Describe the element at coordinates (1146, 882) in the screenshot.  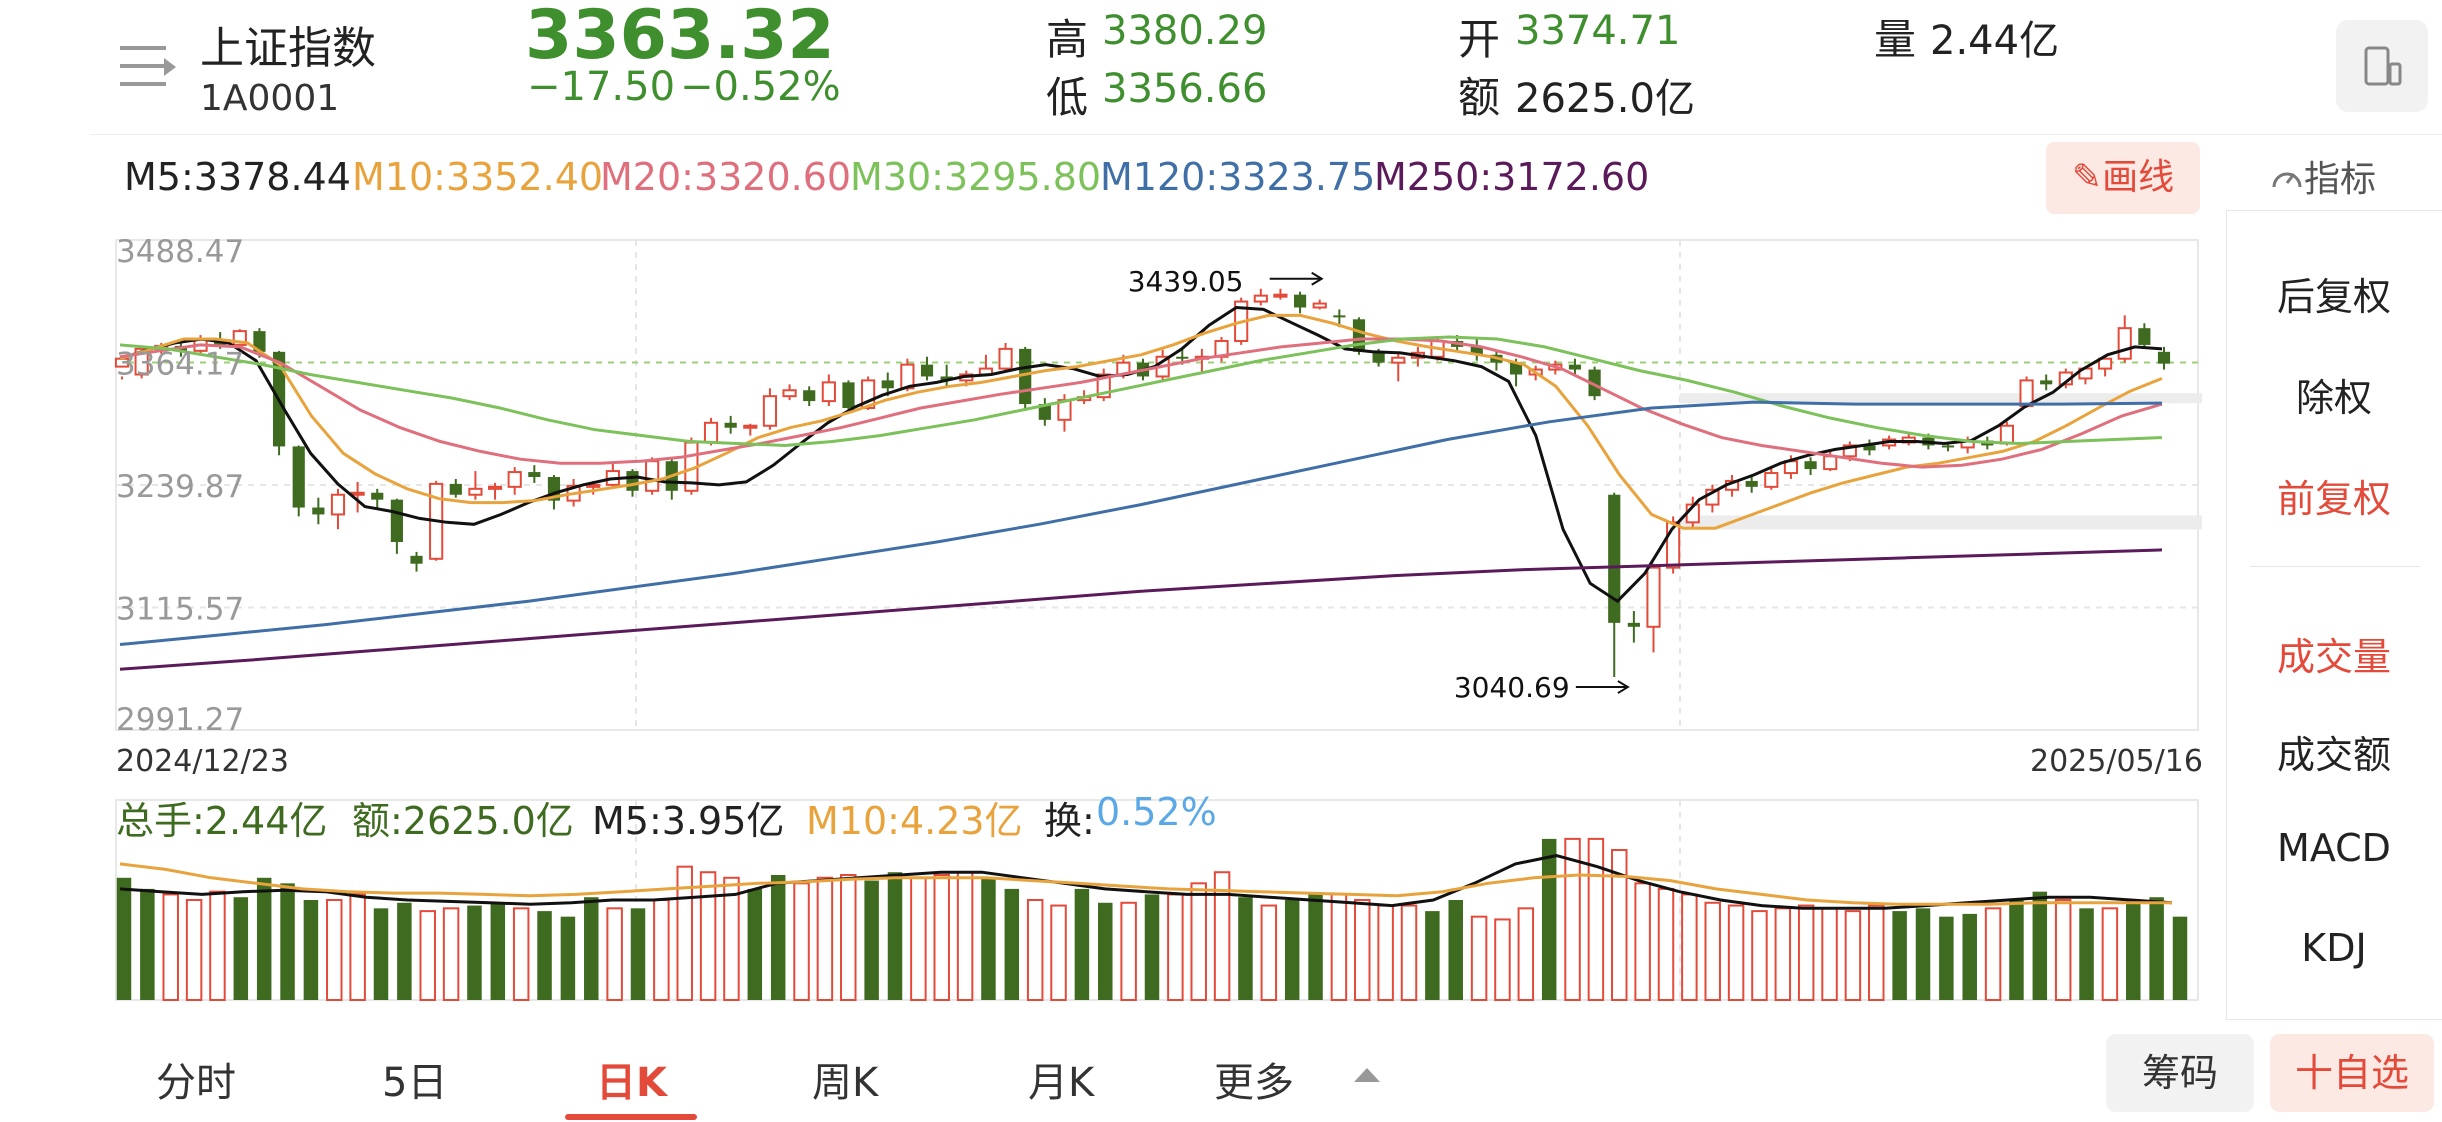
I see `volume-ma-line-m5` at that location.